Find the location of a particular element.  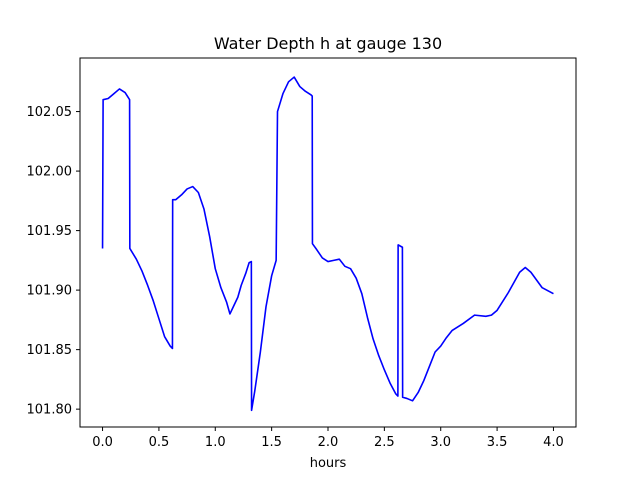

y-tick-label: 101.90 is located at coordinates (50, 291).